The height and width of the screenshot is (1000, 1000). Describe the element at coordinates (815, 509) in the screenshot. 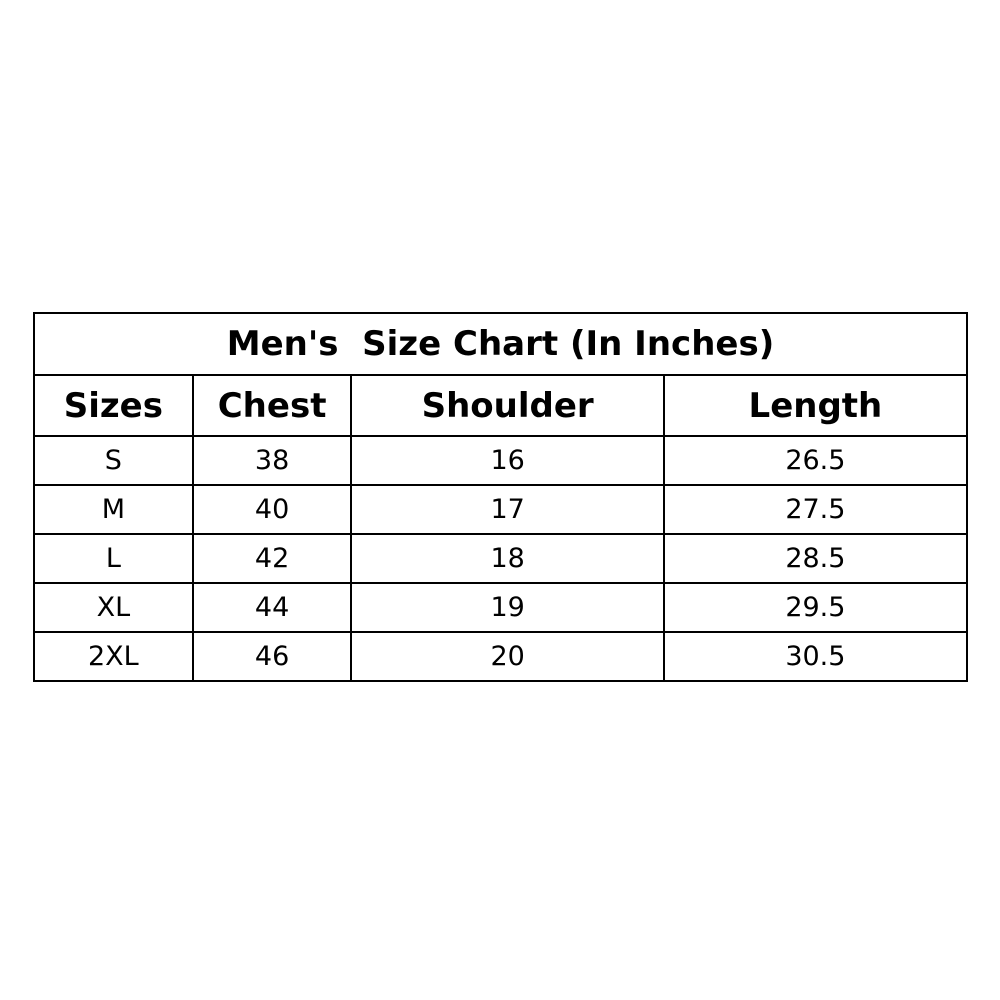

I see `table-cell: 27.5` at that location.